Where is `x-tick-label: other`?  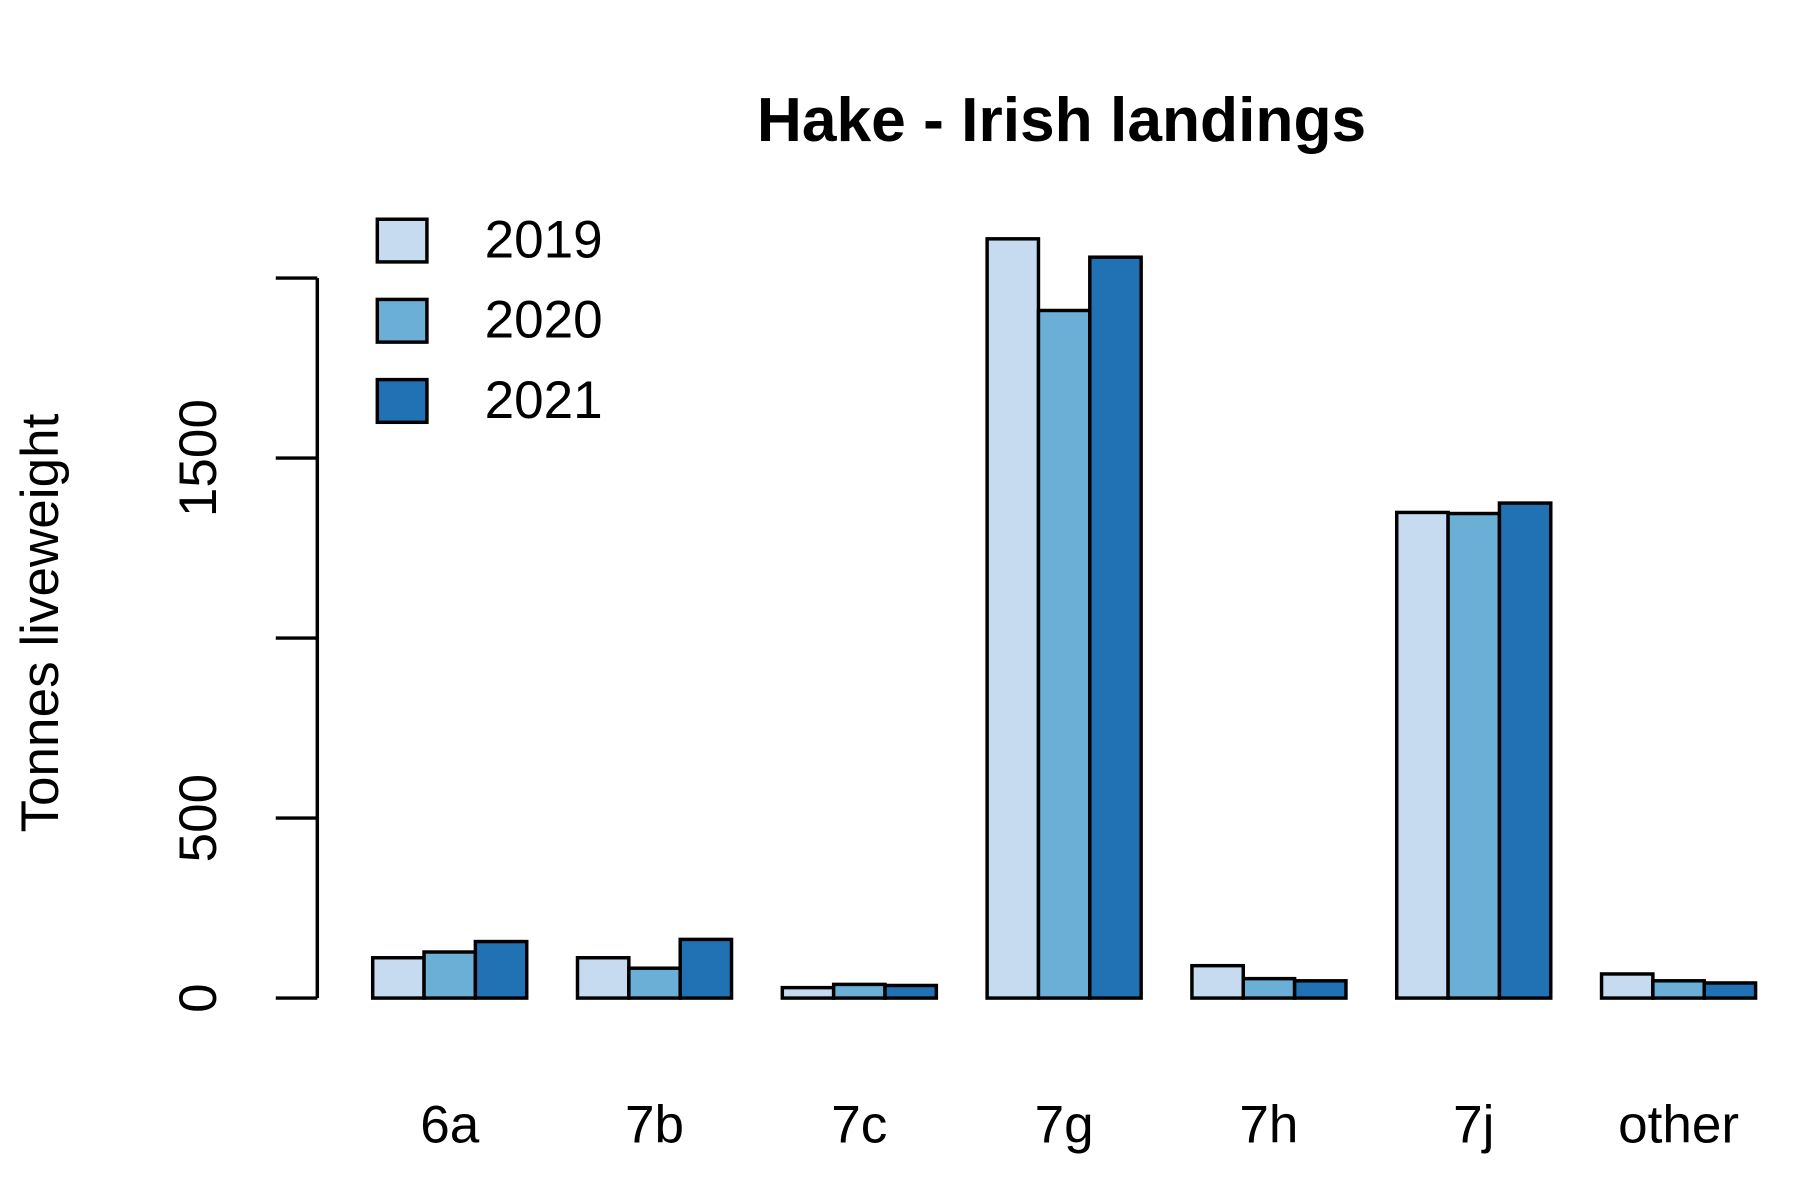 x-tick-label: other is located at coordinates (1678, 1124).